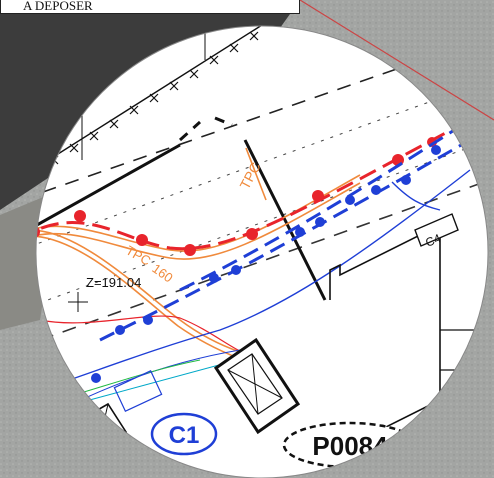 Image resolution: width=494 pixels, height=478 pixels. What do you see at coordinates (436, 230) in the screenshot?
I see `chamber-c4` at bounding box center [436, 230].